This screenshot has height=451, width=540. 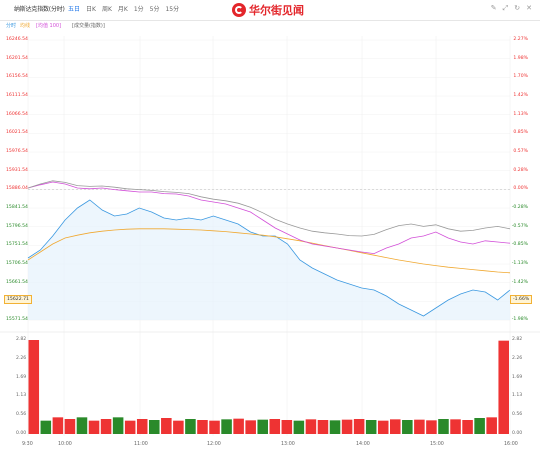 What do you see at coordinates (517, 339) in the screenshot?
I see `volume-tick-label-right: 2.82` at bounding box center [517, 339].